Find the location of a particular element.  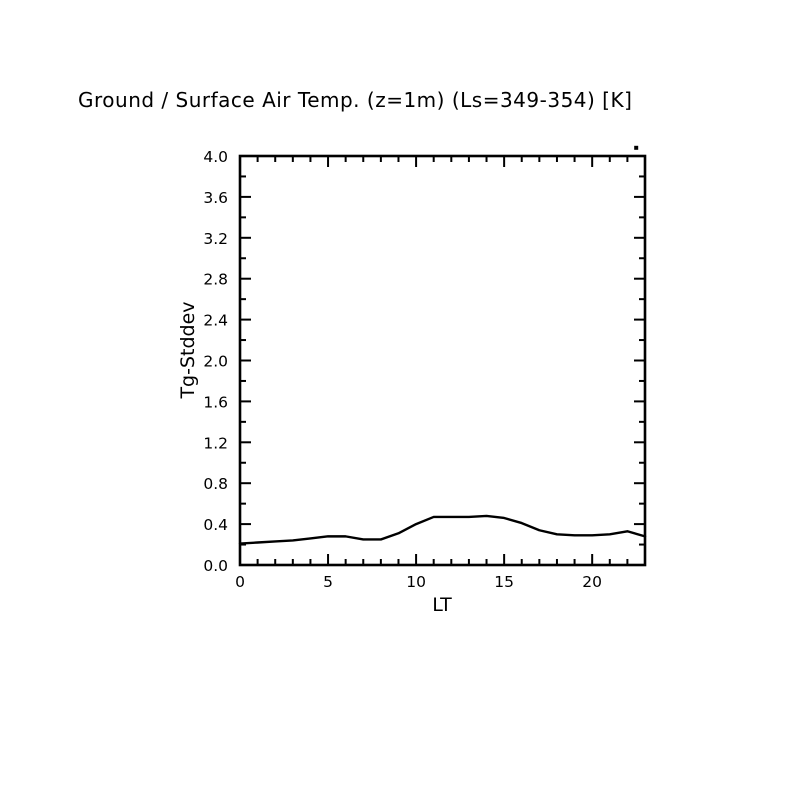

data-series-line is located at coordinates (442, 529).